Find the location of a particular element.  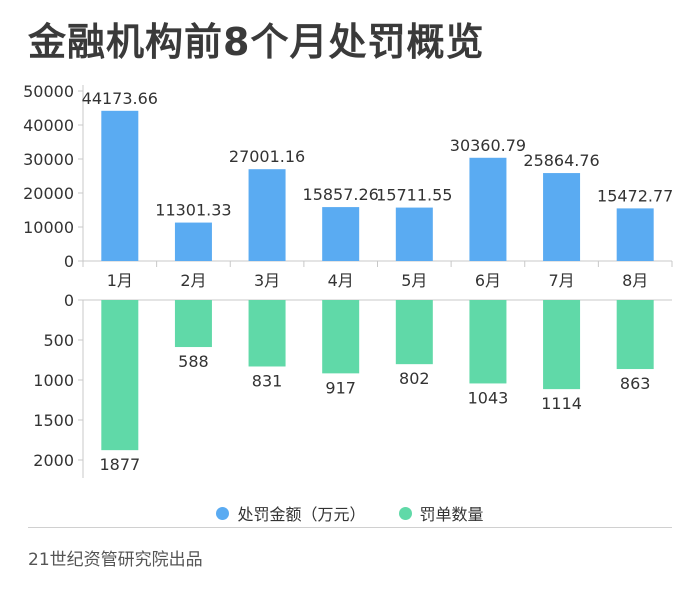

count-data-label: 588 is located at coordinates (193, 361).